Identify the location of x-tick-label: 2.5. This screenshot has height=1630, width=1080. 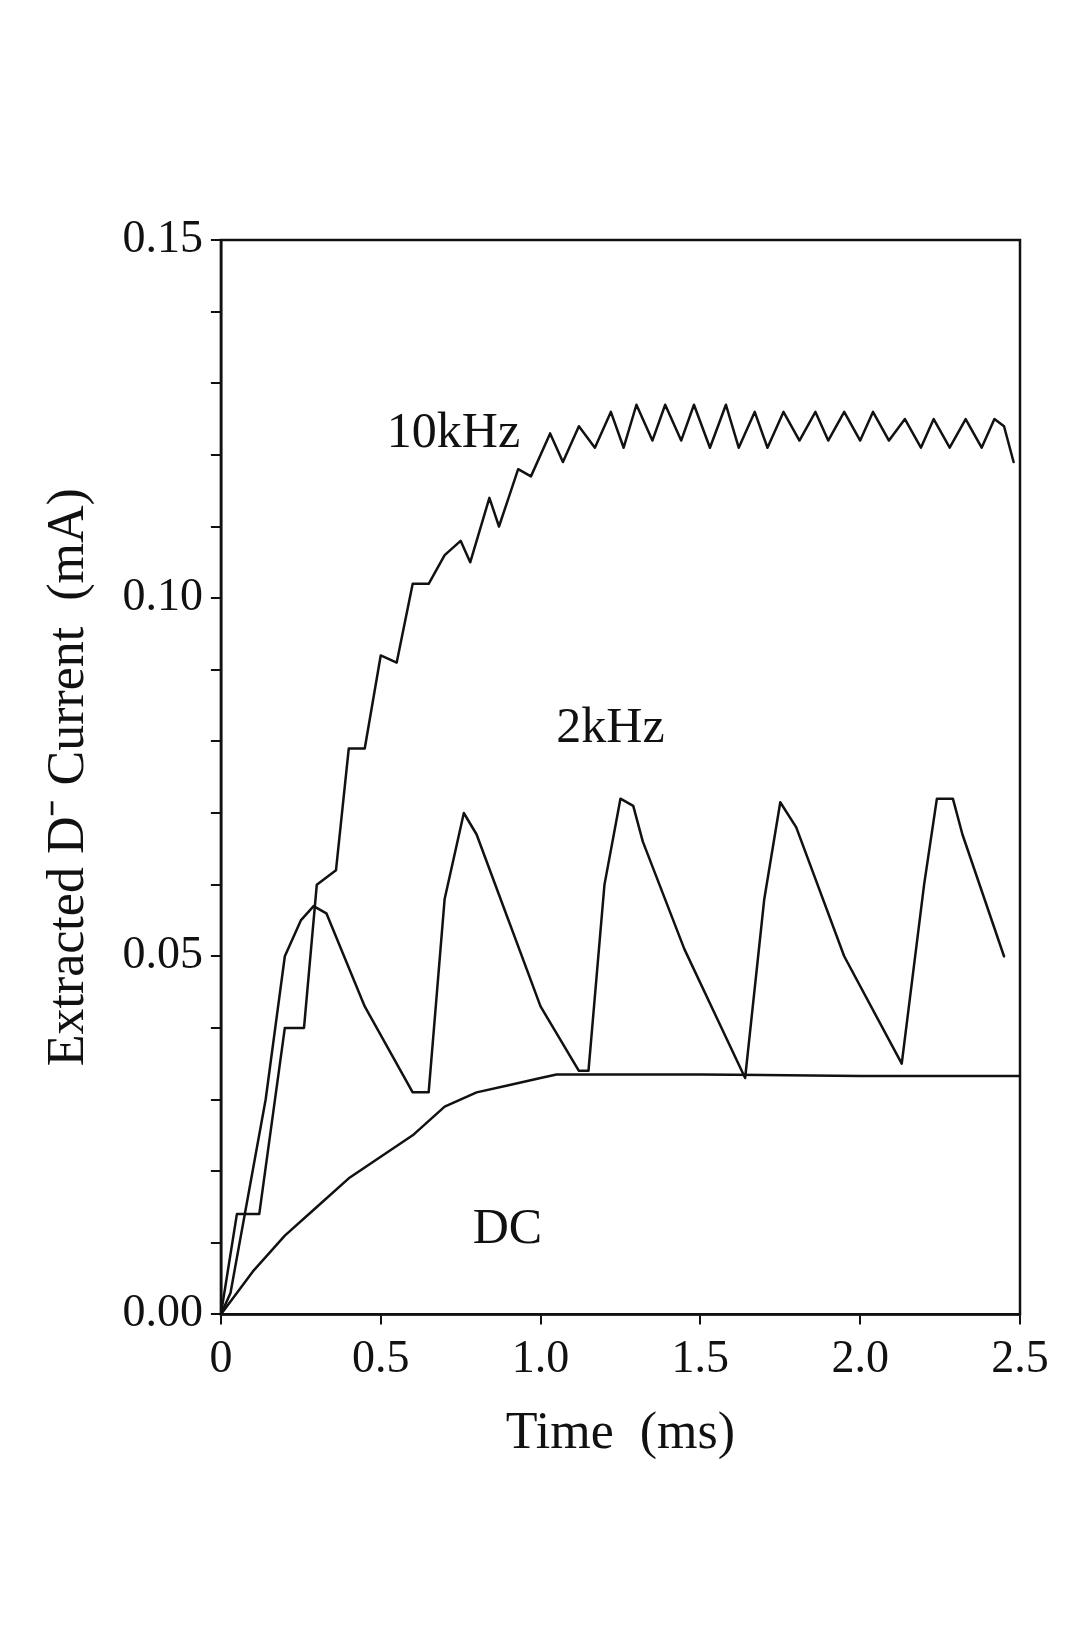
(1020, 1357).